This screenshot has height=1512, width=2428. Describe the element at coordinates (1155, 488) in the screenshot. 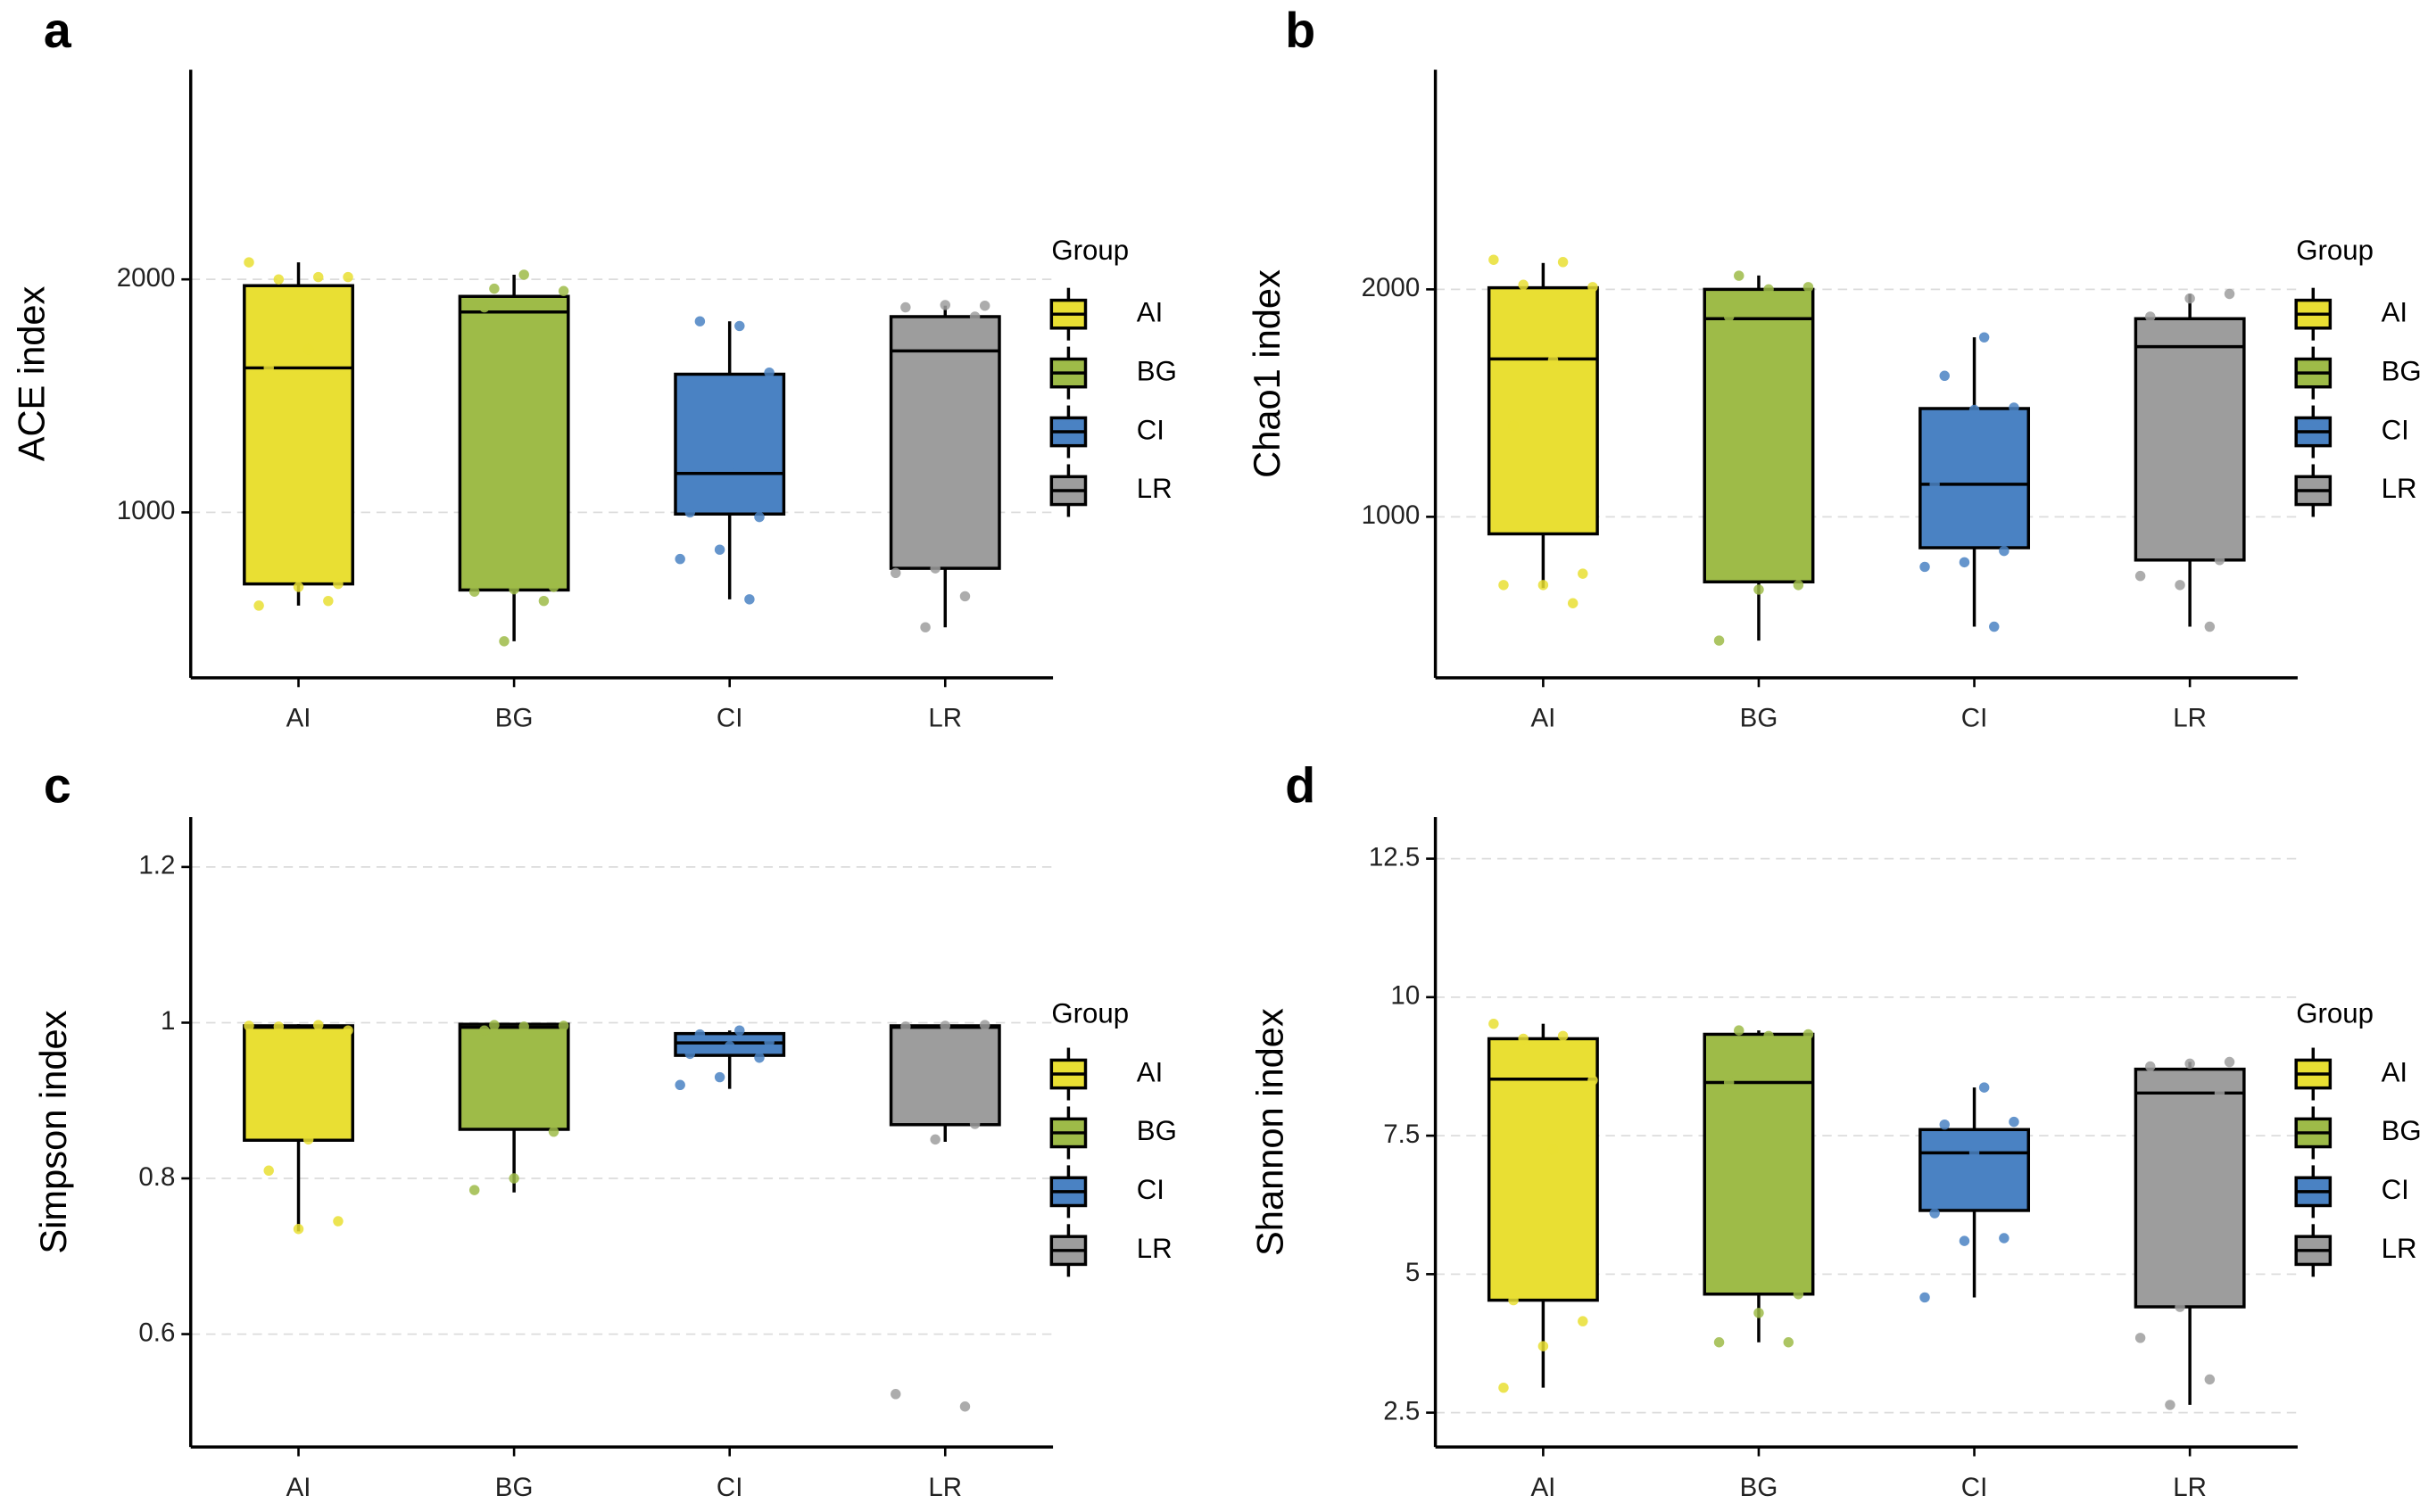

I see `legend-label: LR` at that location.